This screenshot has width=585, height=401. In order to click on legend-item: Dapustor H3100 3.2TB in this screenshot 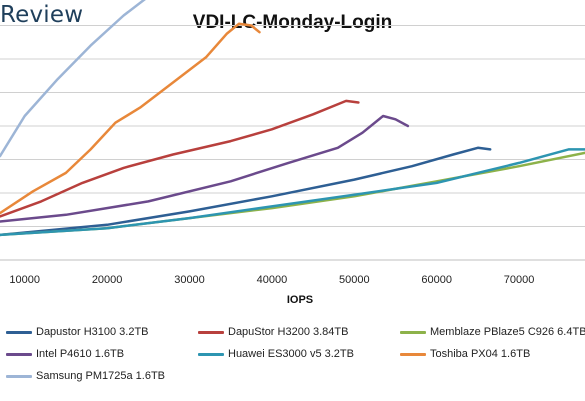, I will do `click(77, 332)`.